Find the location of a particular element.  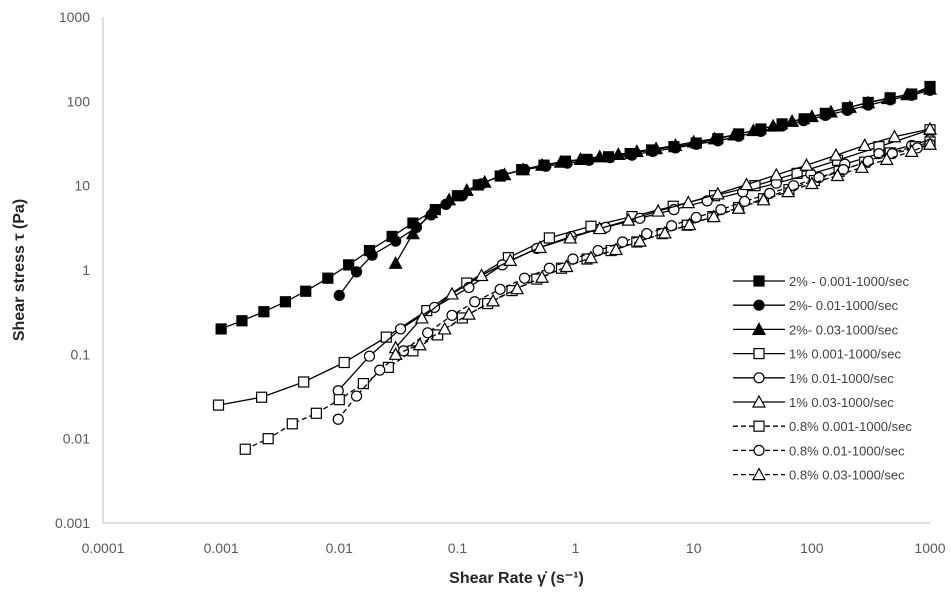

x-tick-label: 0.001 is located at coordinates (221, 548).